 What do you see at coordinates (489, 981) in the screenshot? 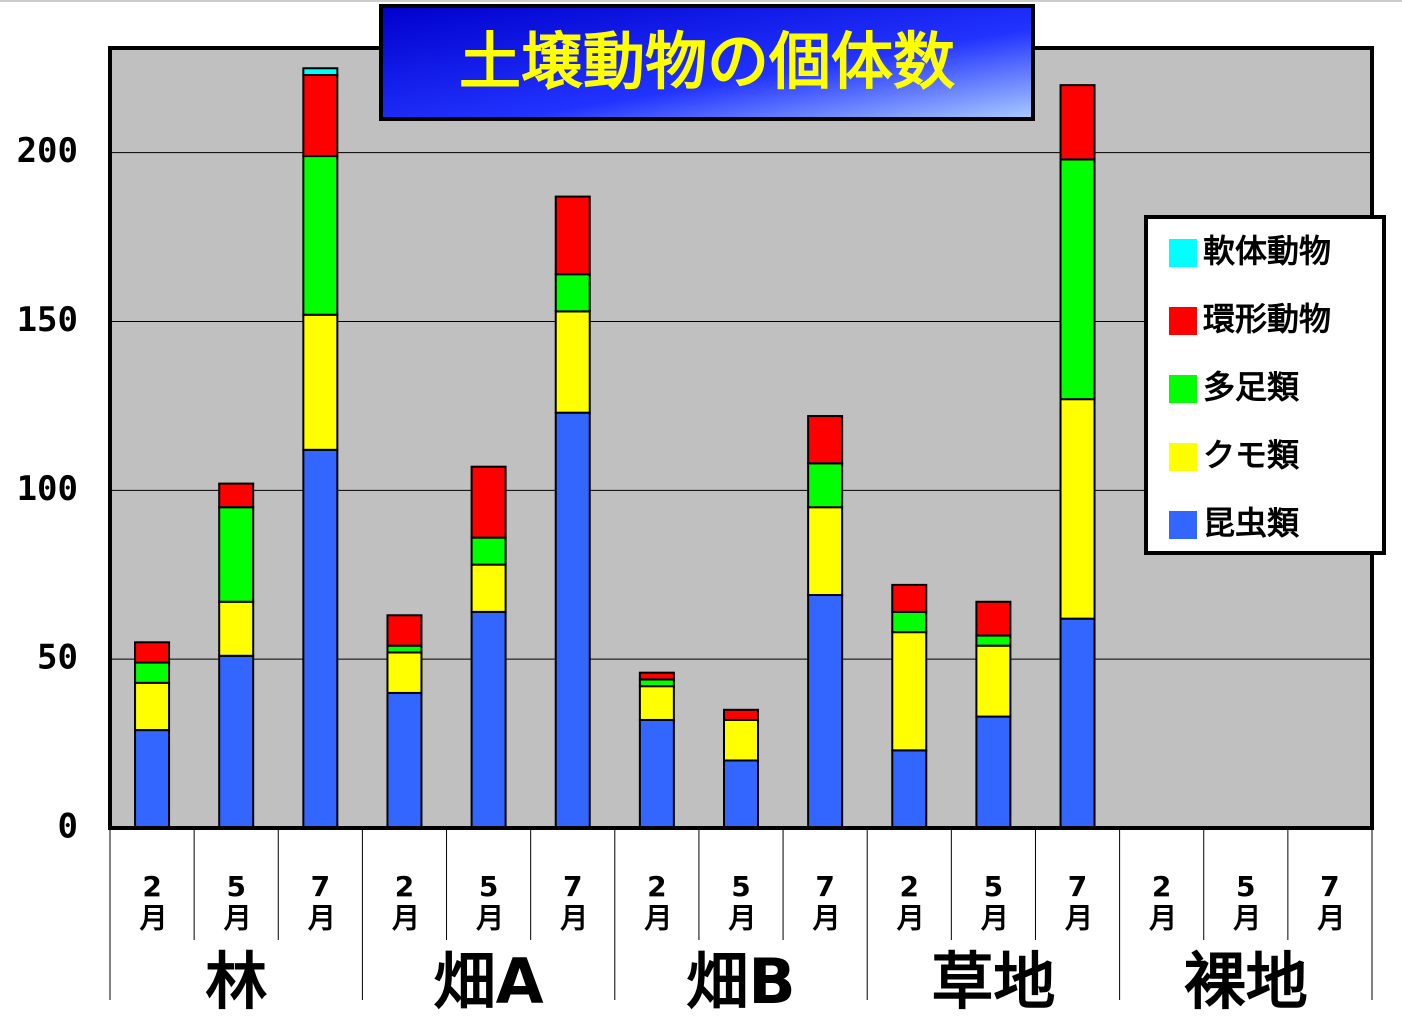
I see `group-label: 畑A` at bounding box center [489, 981].